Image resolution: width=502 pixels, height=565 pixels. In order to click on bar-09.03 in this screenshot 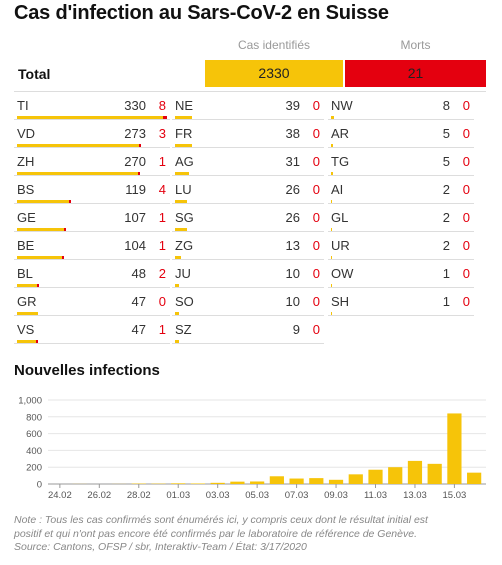, I will do `click(336, 481)`.